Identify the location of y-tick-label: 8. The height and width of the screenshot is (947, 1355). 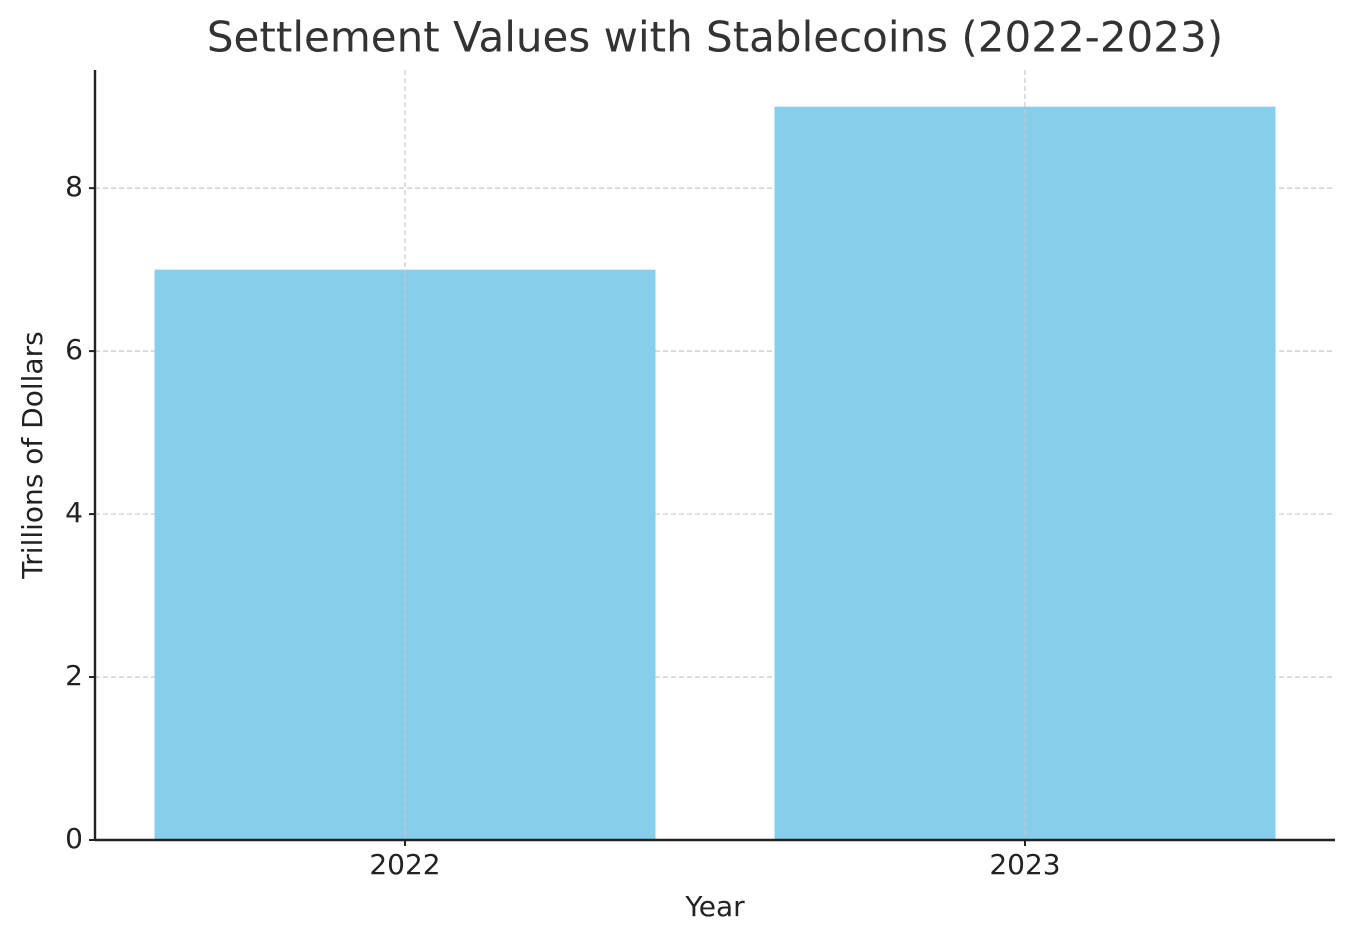
(74, 186).